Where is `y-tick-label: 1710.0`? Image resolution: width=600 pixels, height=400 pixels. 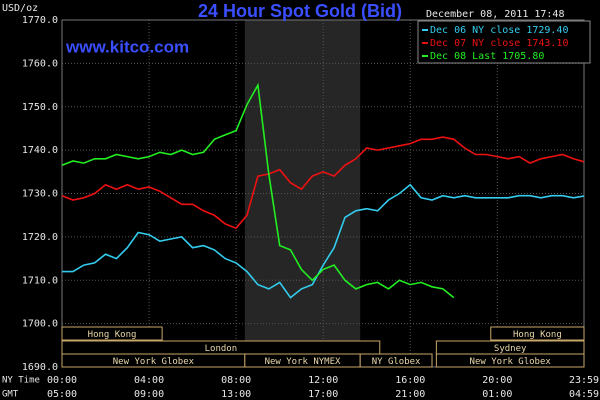 y-tick-label: 1710.0 is located at coordinates (40, 280).